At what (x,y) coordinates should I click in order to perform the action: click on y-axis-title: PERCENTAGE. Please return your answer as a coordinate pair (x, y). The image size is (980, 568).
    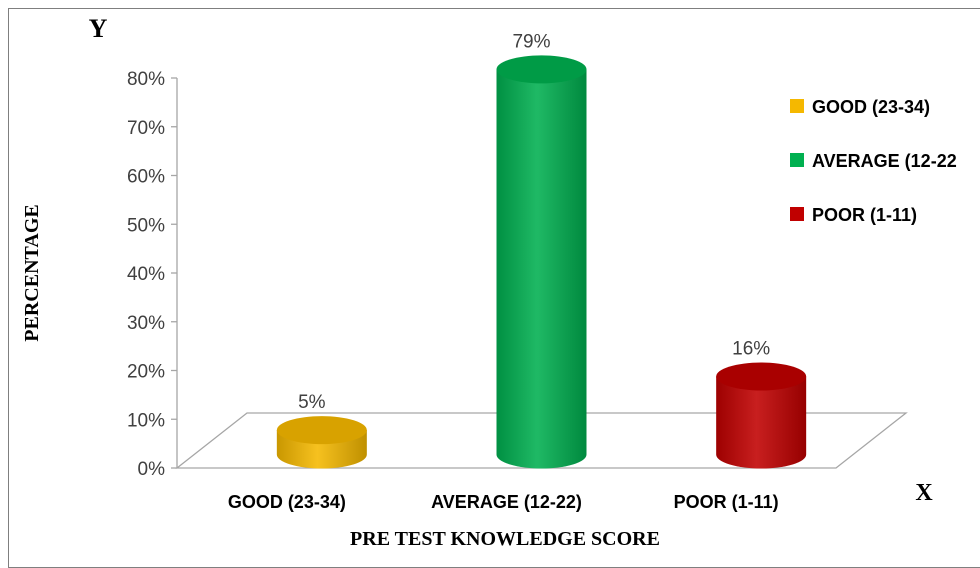
    Looking at the image, I should click on (32, 272).